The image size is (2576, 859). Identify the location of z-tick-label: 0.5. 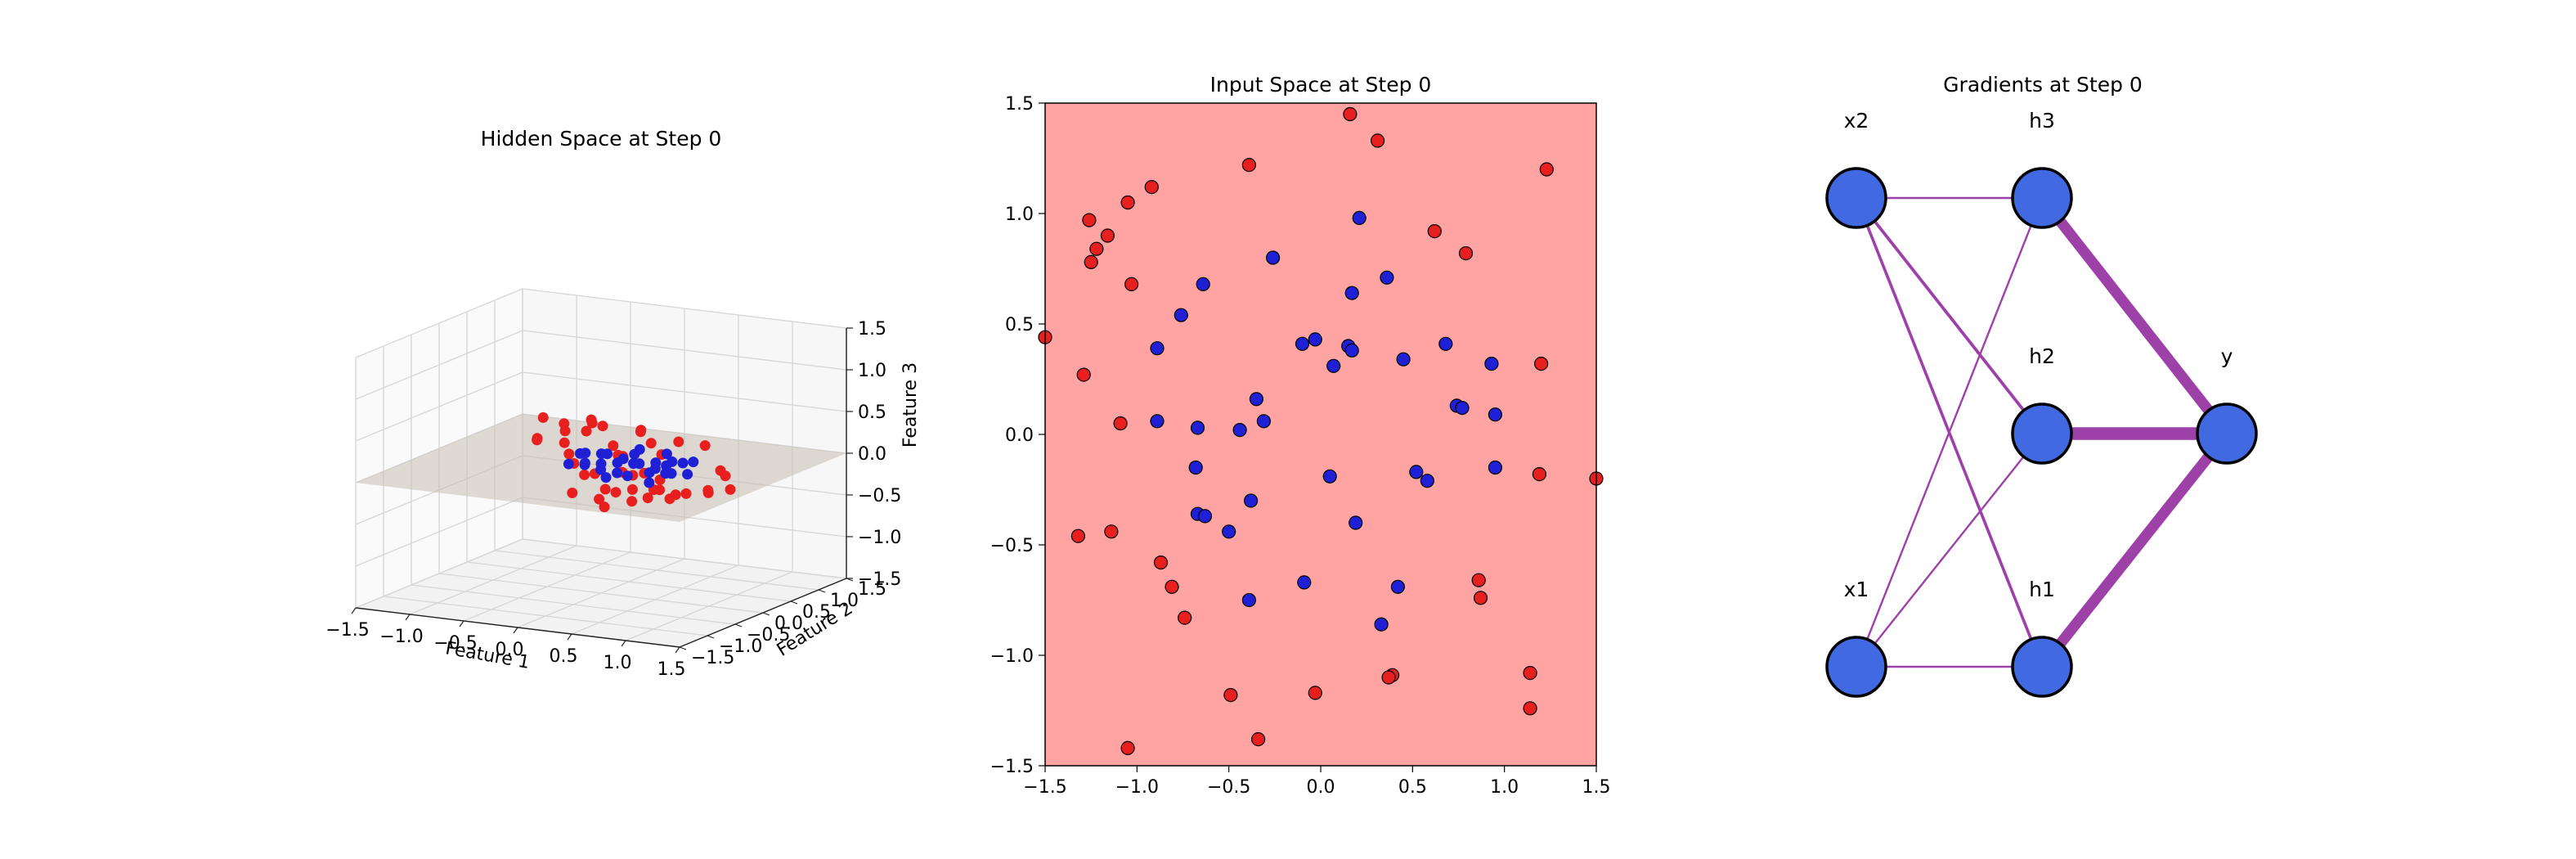
(872, 413).